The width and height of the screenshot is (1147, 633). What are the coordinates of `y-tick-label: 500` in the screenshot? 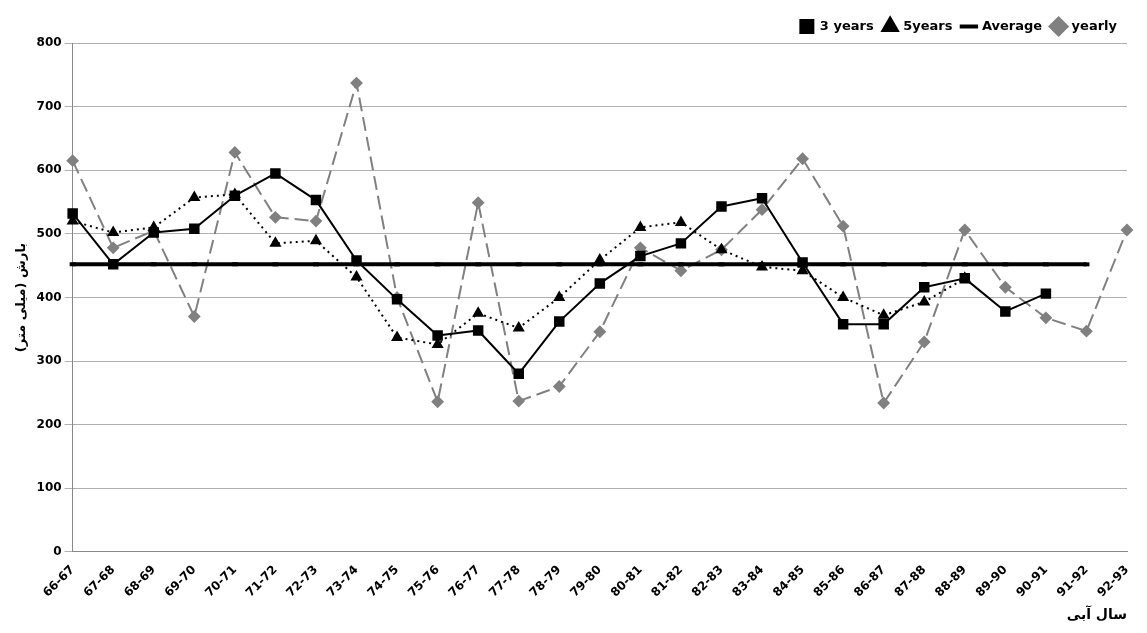 It's located at (49, 232).